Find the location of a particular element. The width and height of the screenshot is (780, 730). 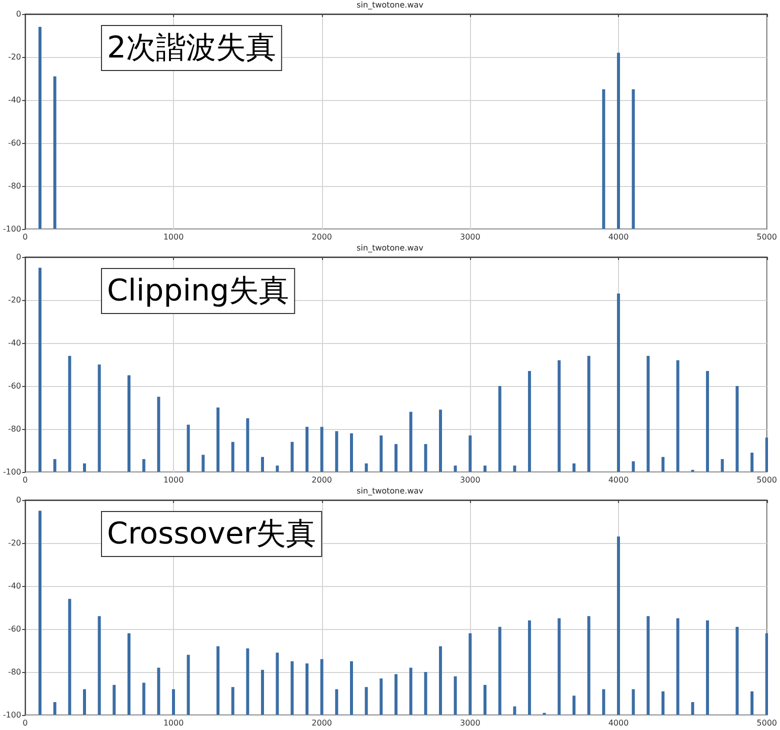

x-tick-label: 5000 is located at coordinates (766, 237).